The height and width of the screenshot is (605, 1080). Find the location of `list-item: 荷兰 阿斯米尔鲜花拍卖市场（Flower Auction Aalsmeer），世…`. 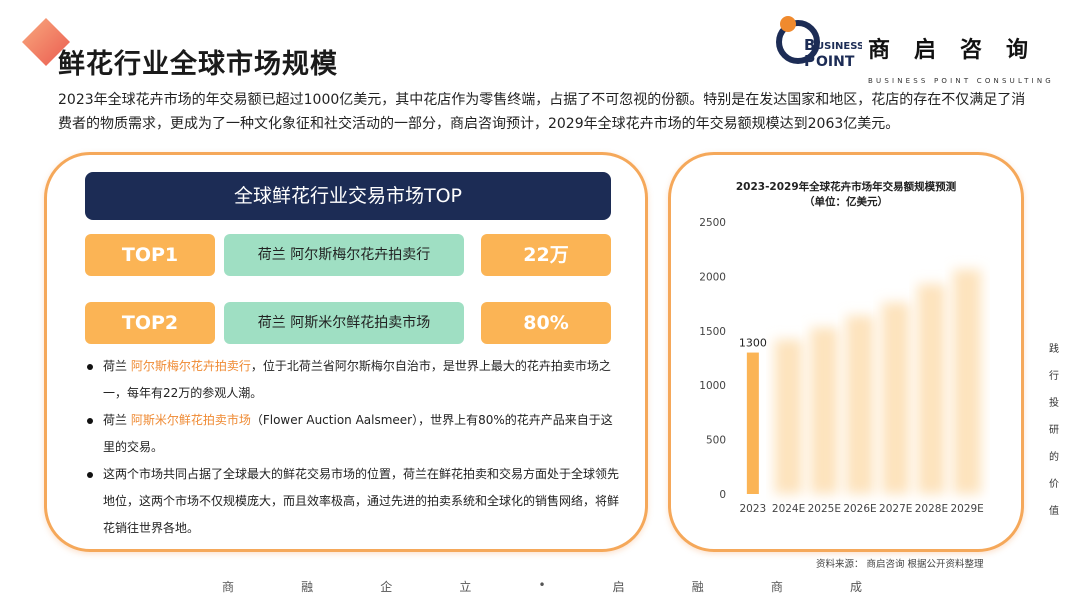

list-item: 荷兰 阿斯米尔鲜花拍卖市场（Flower Auction Aalsmeer），世… is located at coordinates (355, 434).